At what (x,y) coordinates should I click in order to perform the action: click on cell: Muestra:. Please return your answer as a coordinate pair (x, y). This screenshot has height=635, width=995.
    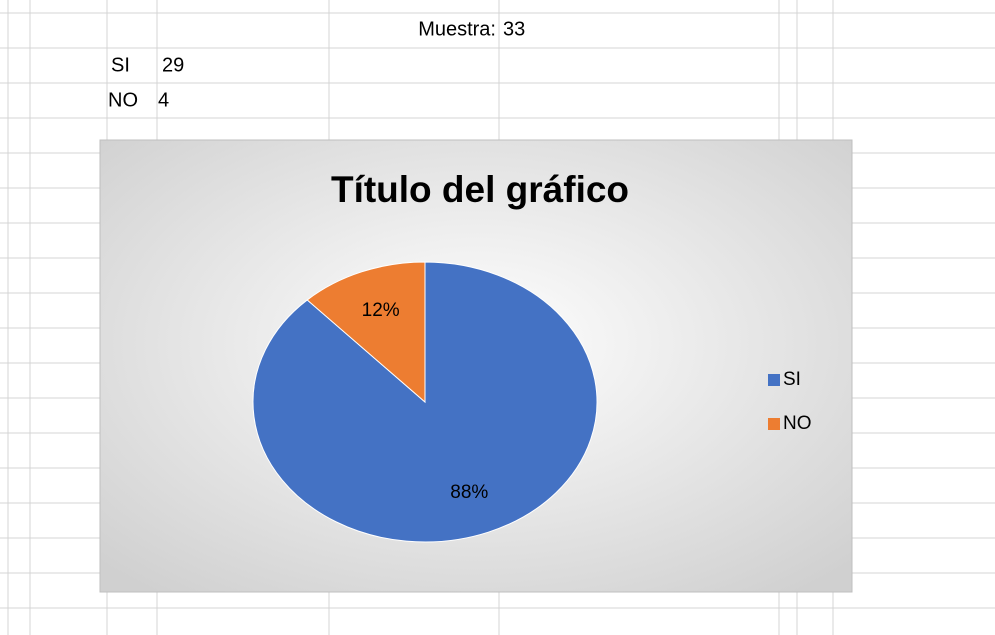
    Looking at the image, I should click on (457, 29).